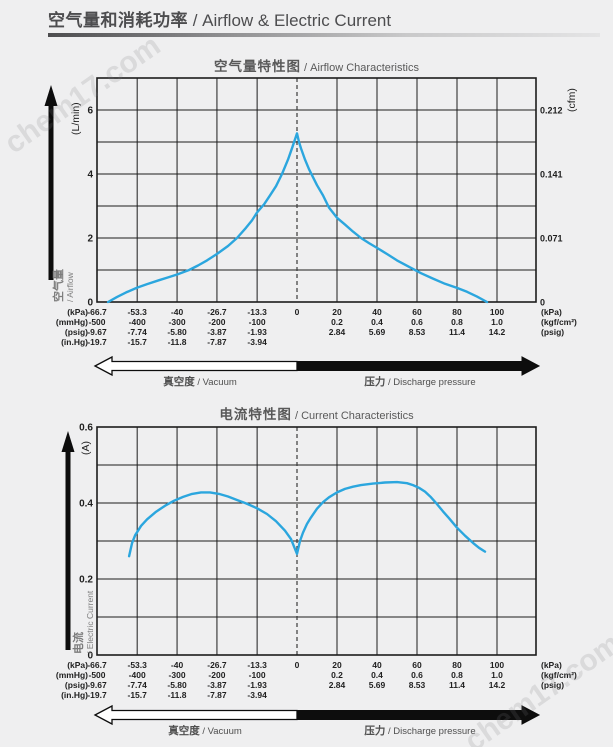 This screenshot has height=747, width=613. What do you see at coordinates (551, 239) in the screenshot?
I see `y-right-tick-label: 0.071` at bounding box center [551, 239].